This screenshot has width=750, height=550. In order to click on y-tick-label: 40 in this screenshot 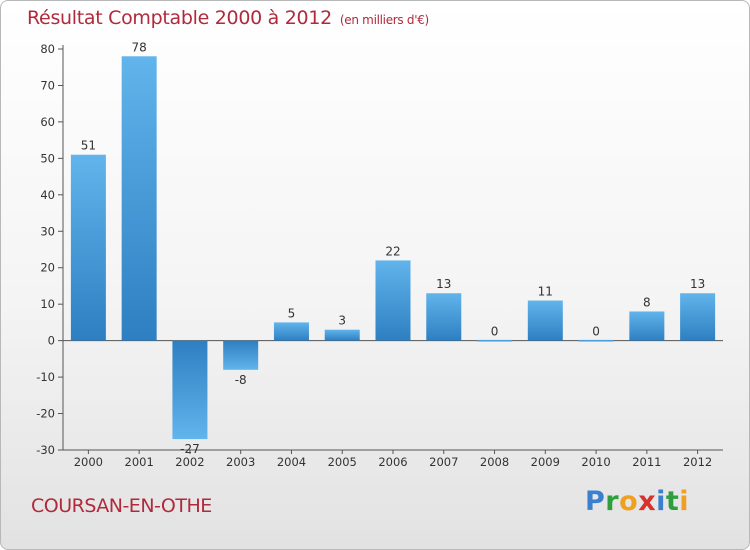, I will do `click(47, 195)`.